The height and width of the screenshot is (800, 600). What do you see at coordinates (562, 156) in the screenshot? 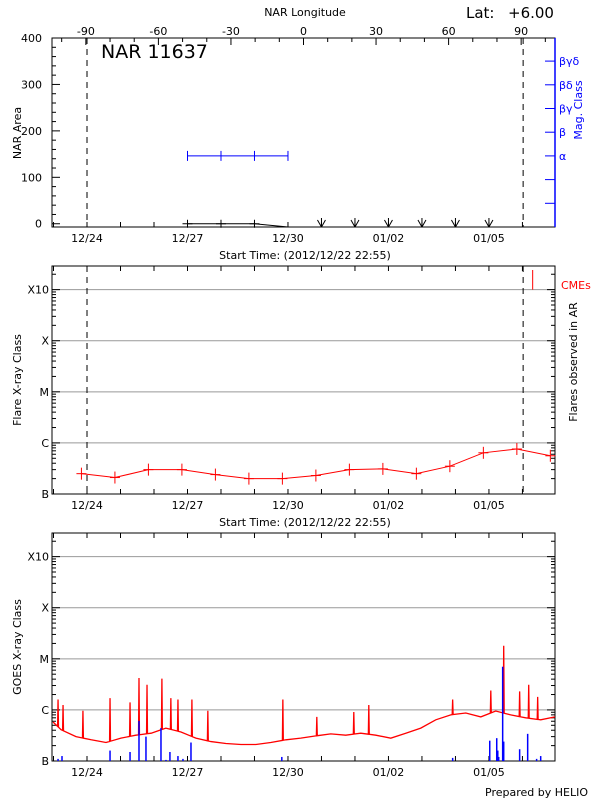
I see `mag-class-tick-label: α` at bounding box center [562, 156].